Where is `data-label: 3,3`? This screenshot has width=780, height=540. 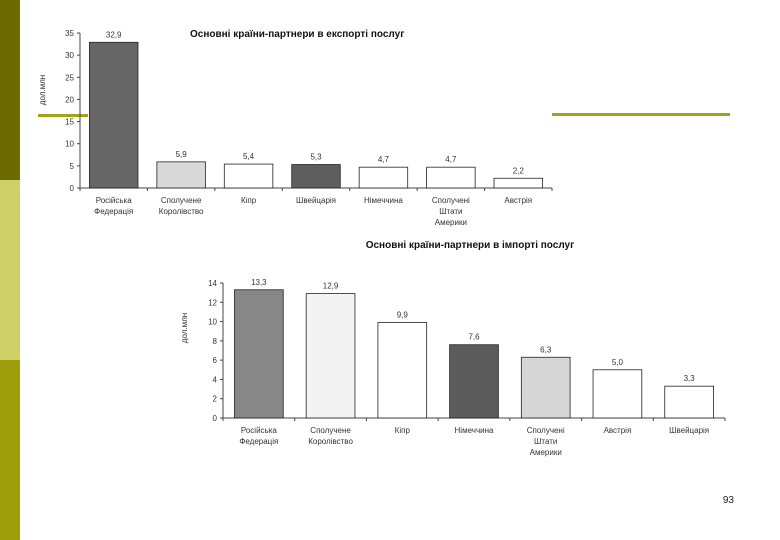
data-label: 3,3 is located at coordinates (690, 378).